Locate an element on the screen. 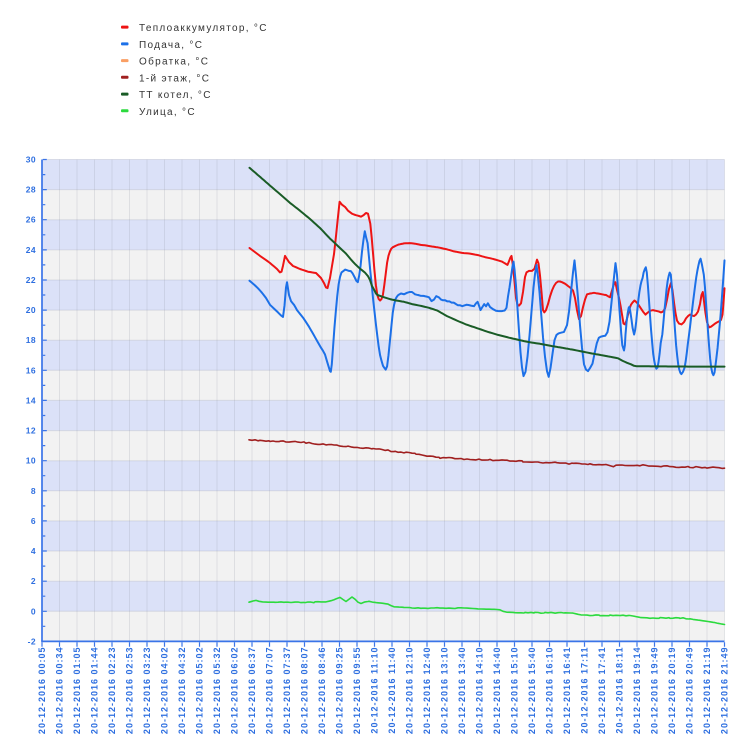  svg-text: 20-12-2016 12:40 is located at coordinates (427, 691).